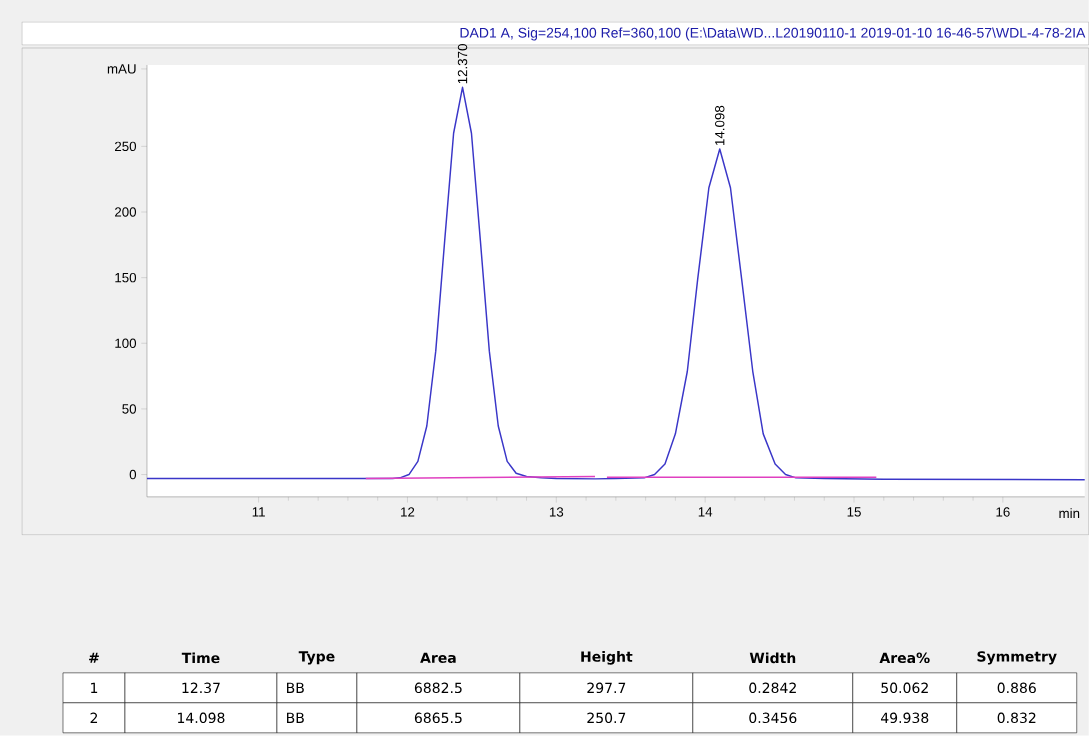 Image resolution: width=1089 pixels, height=736 pixels. What do you see at coordinates (1017, 658) in the screenshot?
I see `text: Symmetry` at bounding box center [1017, 658].